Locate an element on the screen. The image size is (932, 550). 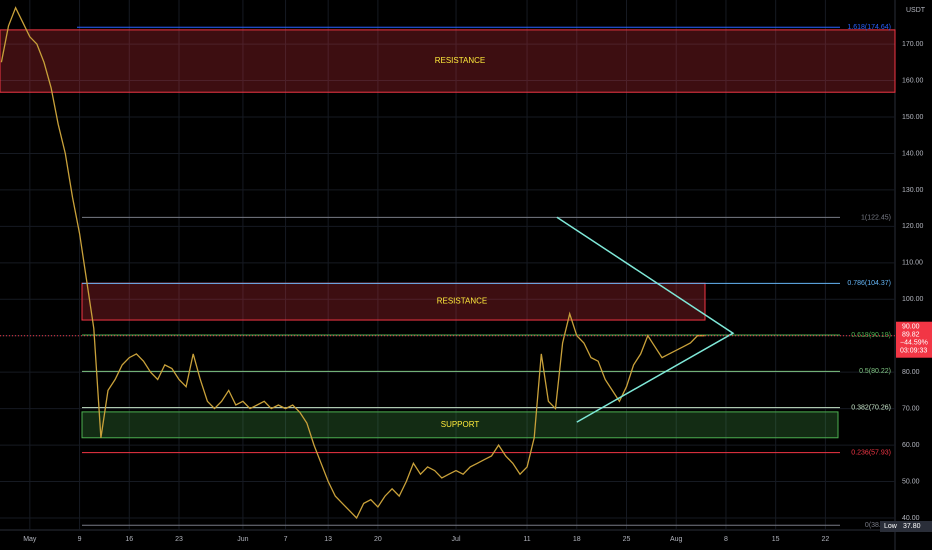
triangle-pattern is located at coordinates (645, 319).